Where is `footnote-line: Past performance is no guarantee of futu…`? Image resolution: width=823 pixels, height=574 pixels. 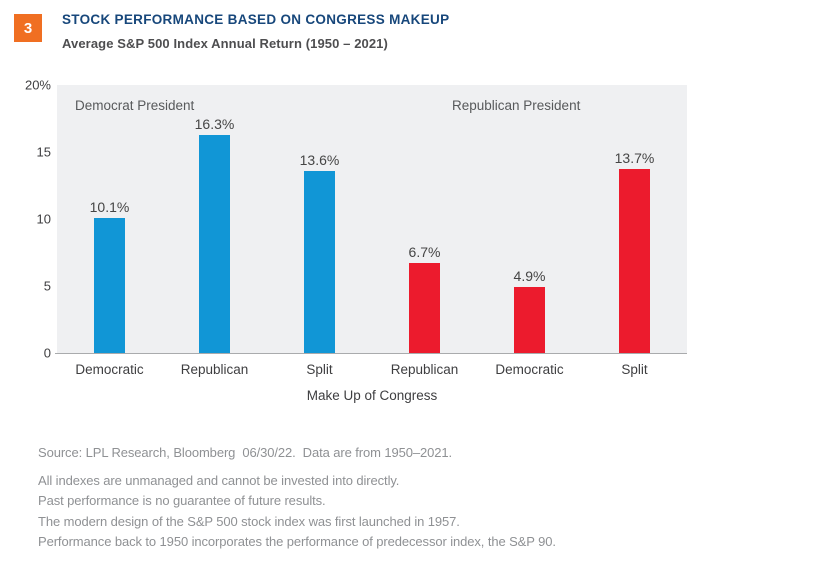 footnote-line: Past performance is no guarantee of futu… is located at coordinates (182, 501).